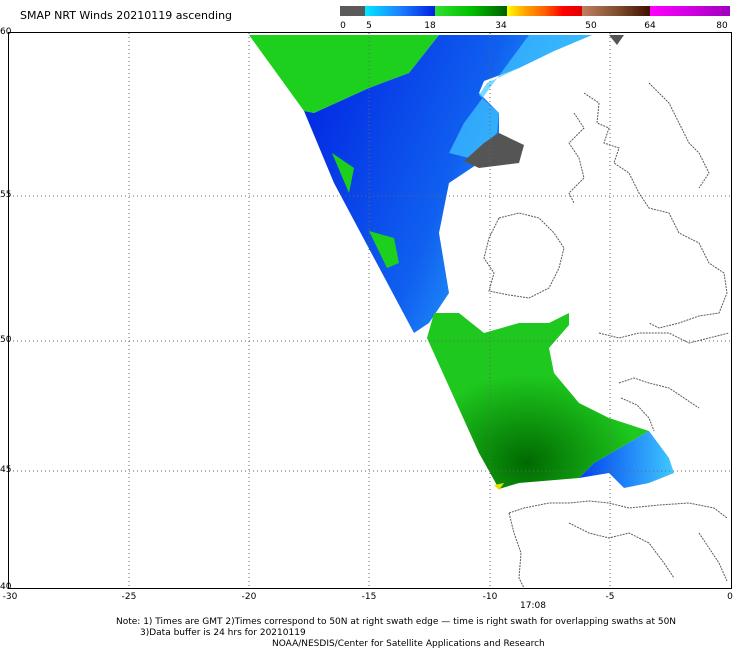 The width and height of the screenshot is (740, 650). I want to click on lat-label-50: 50, so click(6, 340).